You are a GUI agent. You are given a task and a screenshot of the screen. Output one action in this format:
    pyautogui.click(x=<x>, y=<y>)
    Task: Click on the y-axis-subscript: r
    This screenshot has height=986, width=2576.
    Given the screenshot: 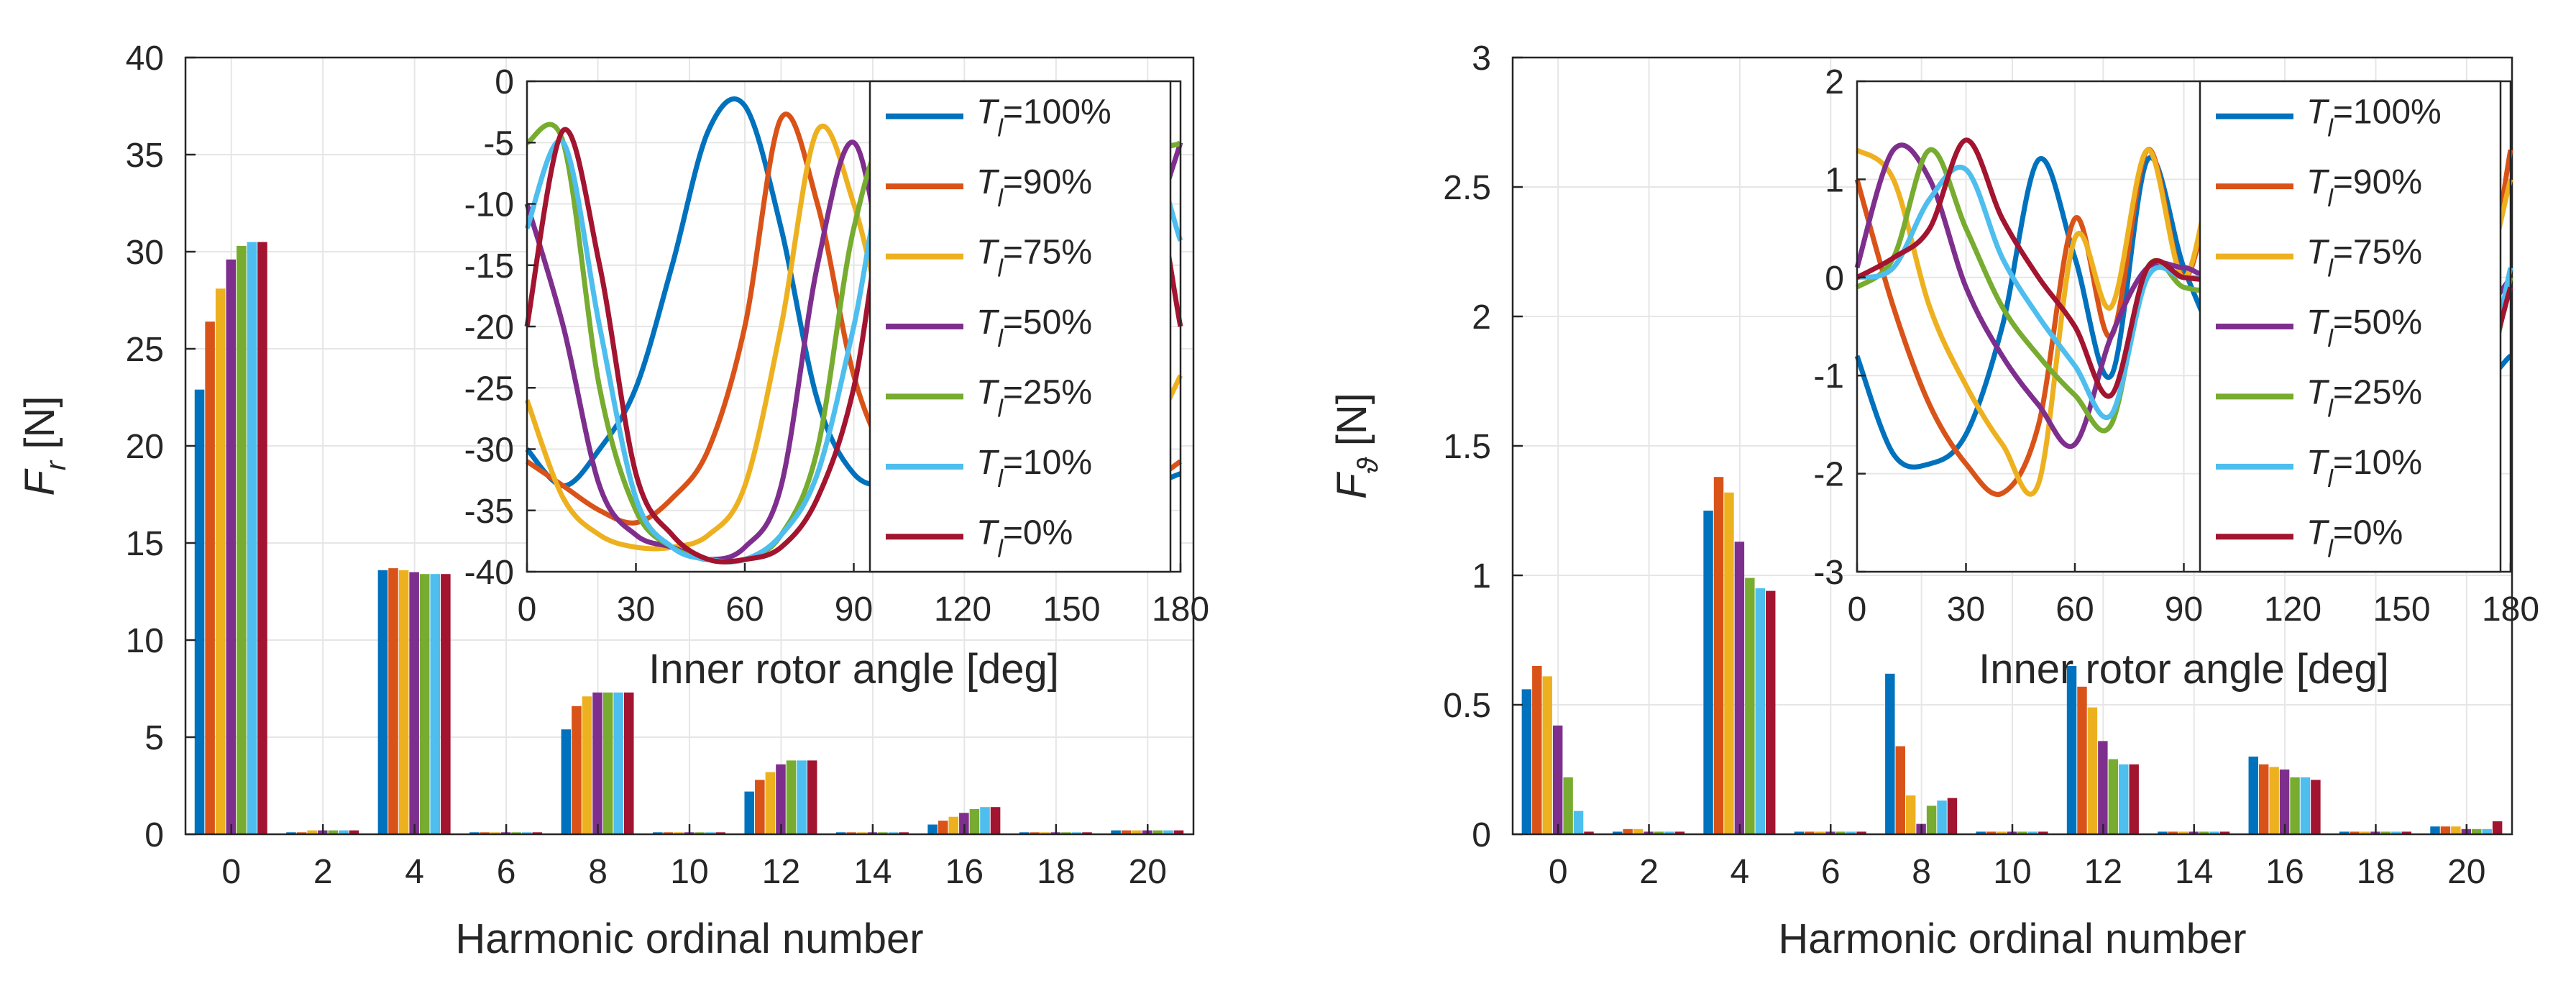 What is the action you would take?
    pyautogui.click(x=56, y=465)
    